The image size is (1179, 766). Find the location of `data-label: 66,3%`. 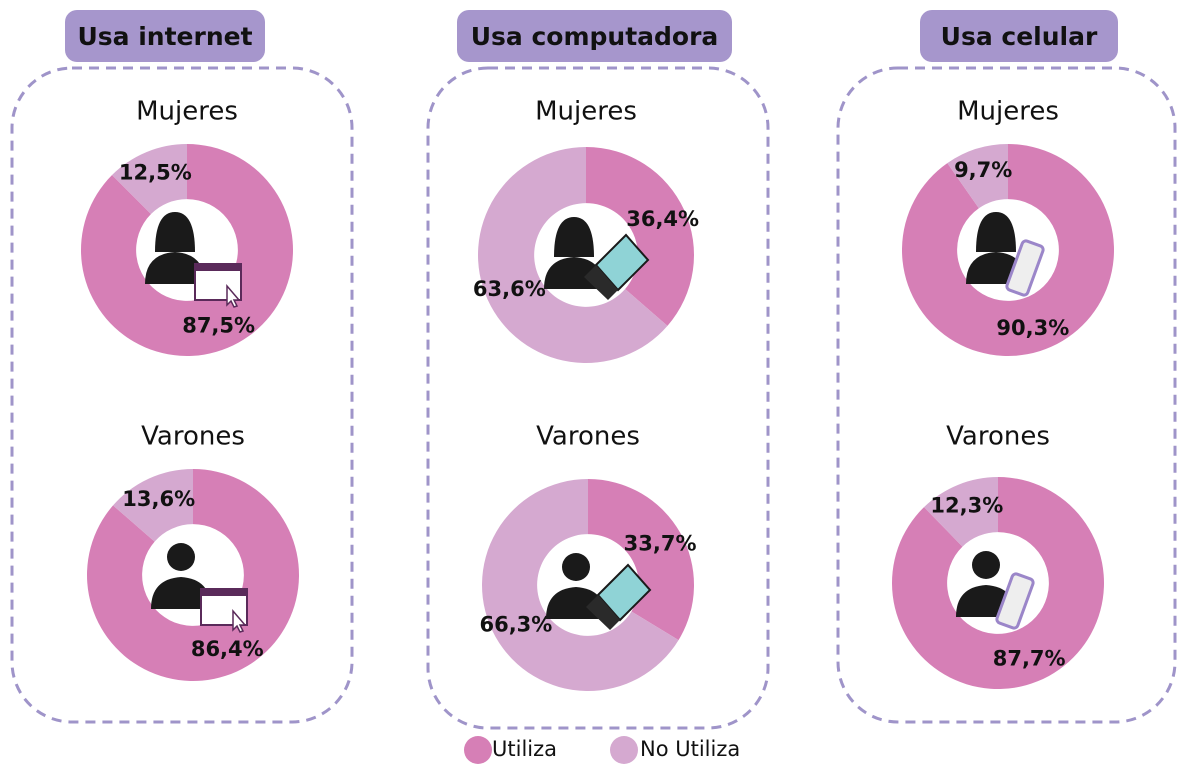

data-label: 66,3% is located at coordinates (515, 625).